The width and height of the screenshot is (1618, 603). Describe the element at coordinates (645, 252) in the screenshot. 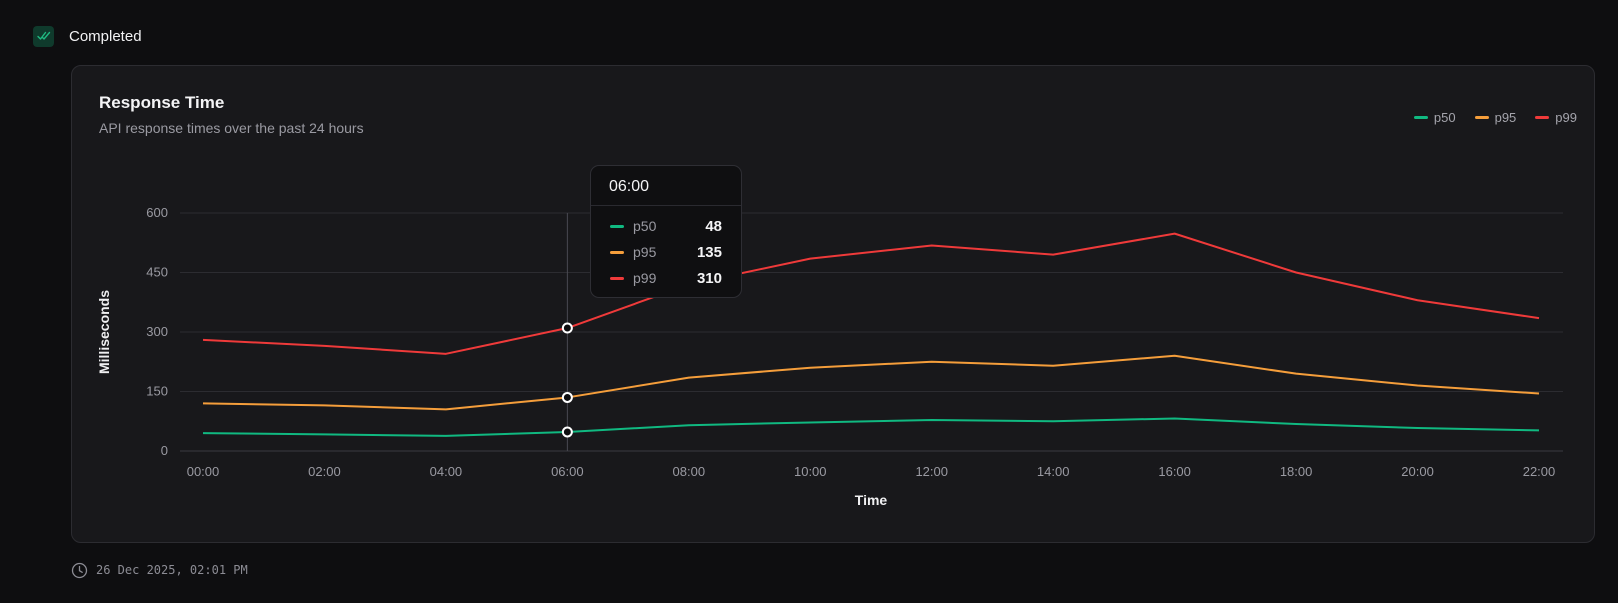

I see `tooltip-name: p95` at that location.